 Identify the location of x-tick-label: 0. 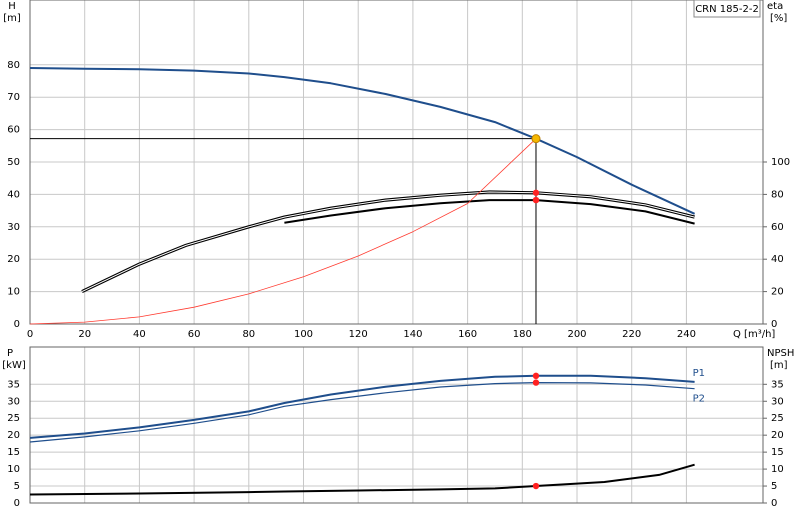
(30, 334).